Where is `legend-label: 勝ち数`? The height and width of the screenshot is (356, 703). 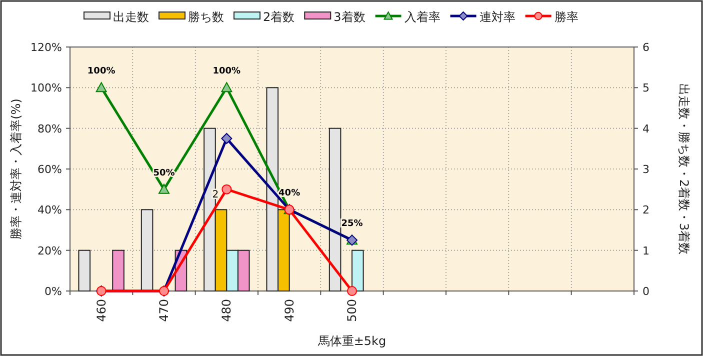
legend-label: 勝ち数 is located at coordinates (206, 17).